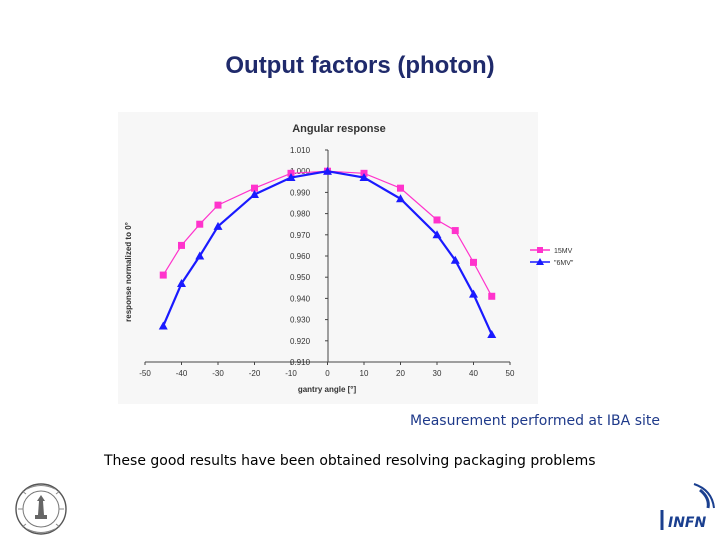 The height and width of the screenshot is (540, 720). Describe the element at coordinates (360, 65) in the screenshot. I see `page-title: Output factors (photon)` at that location.